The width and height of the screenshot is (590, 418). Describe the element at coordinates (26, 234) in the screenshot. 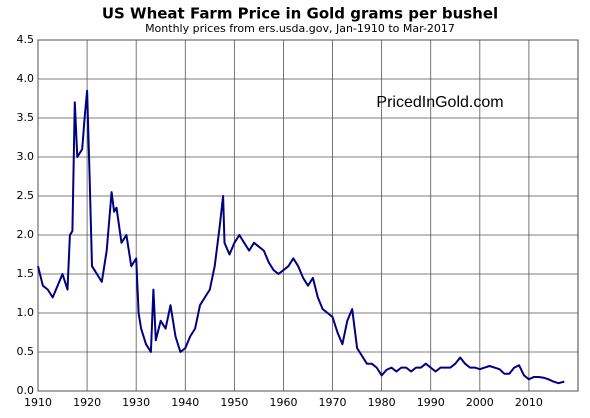

I see `y-tick-label: 2.0` at that location.